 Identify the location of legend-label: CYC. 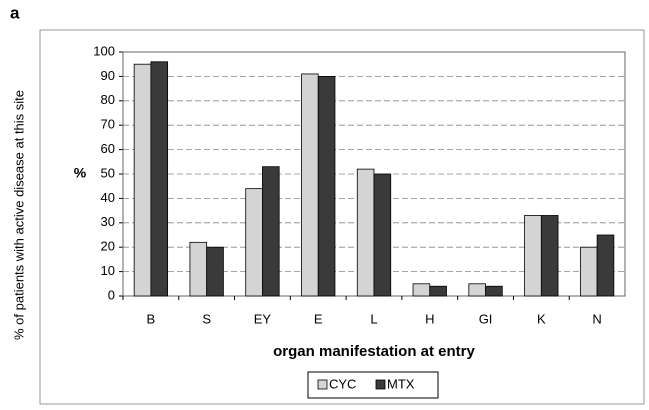
(342, 383).